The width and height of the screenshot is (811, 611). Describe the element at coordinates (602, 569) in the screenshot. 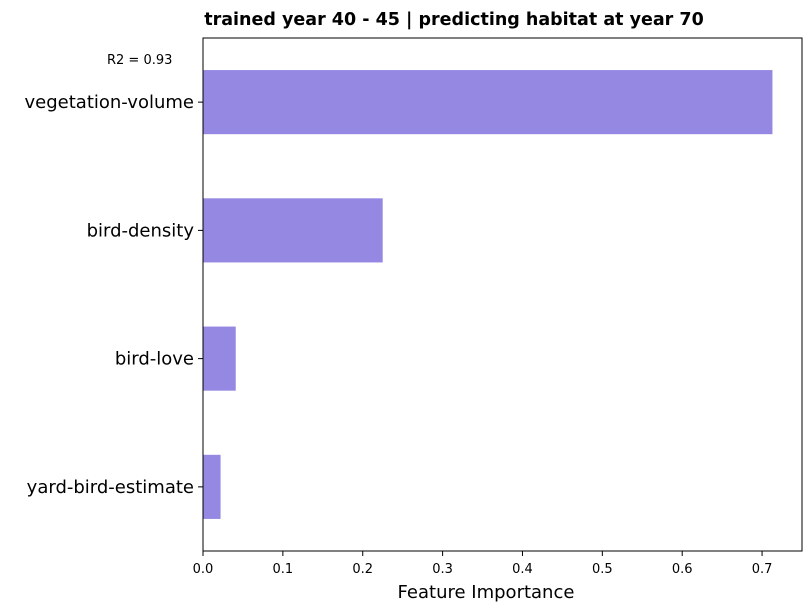

I see `x-tick-label: 0.5` at that location.